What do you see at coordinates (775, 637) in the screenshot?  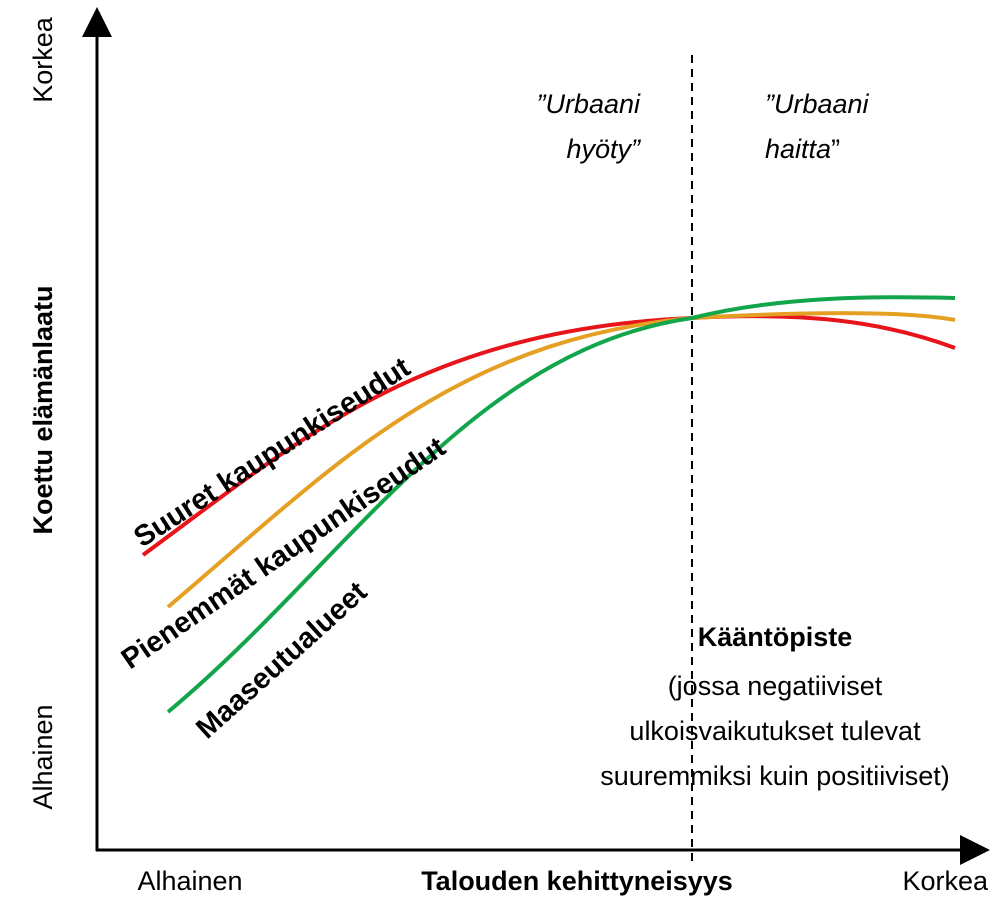 I see `turning-title: Kääntöpiste` at bounding box center [775, 637].